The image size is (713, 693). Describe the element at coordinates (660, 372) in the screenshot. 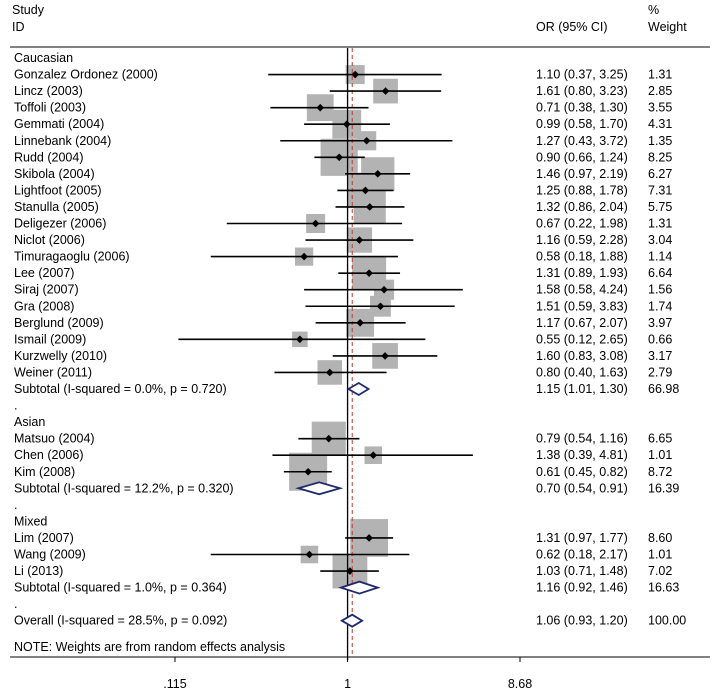

I see `study-weight: 2.79` at that location.